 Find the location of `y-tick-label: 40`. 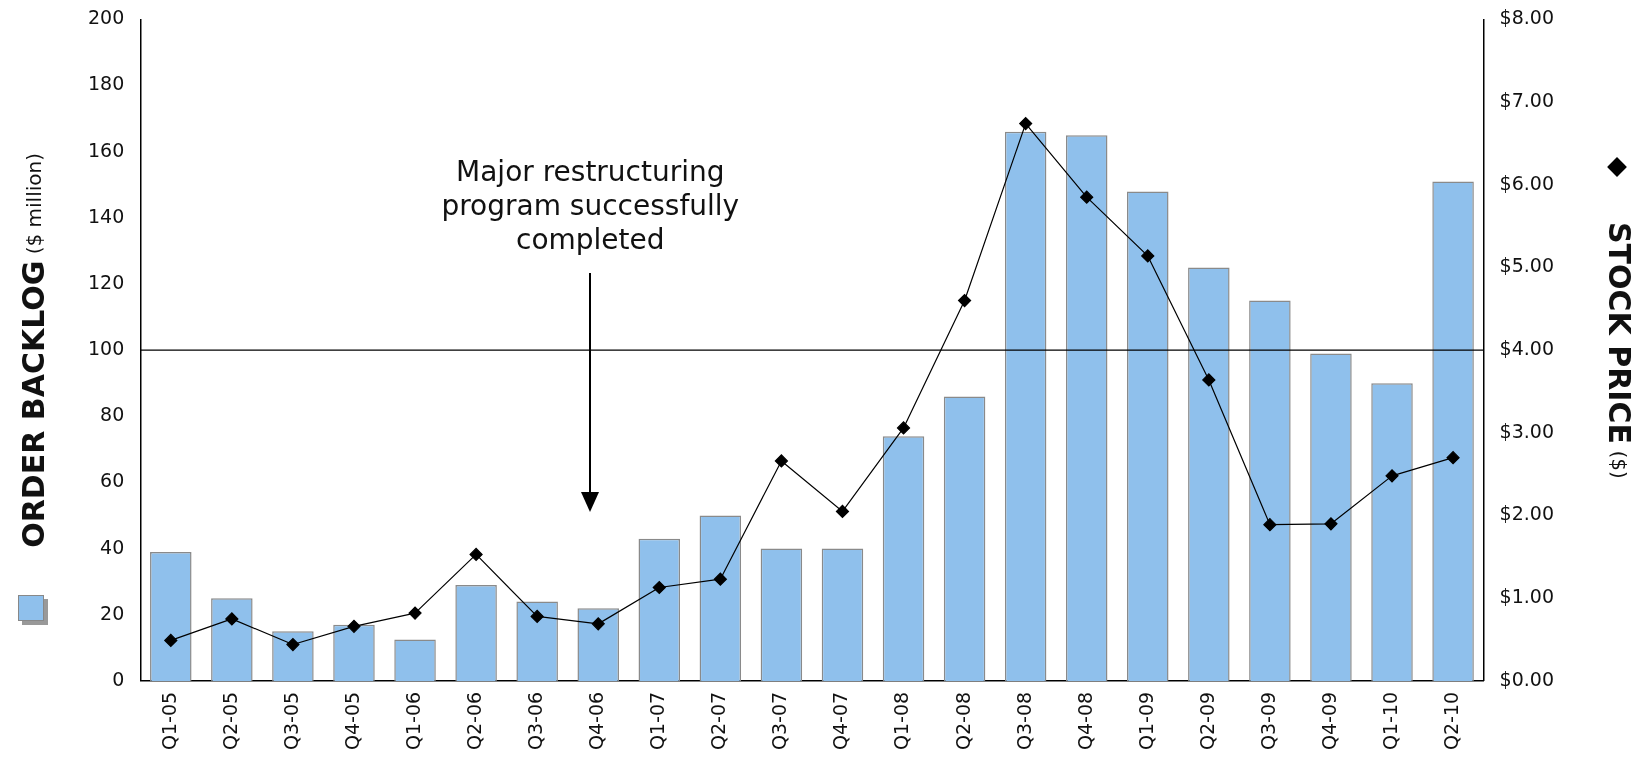

y-tick-label: 40 is located at coordinates (112, 546).